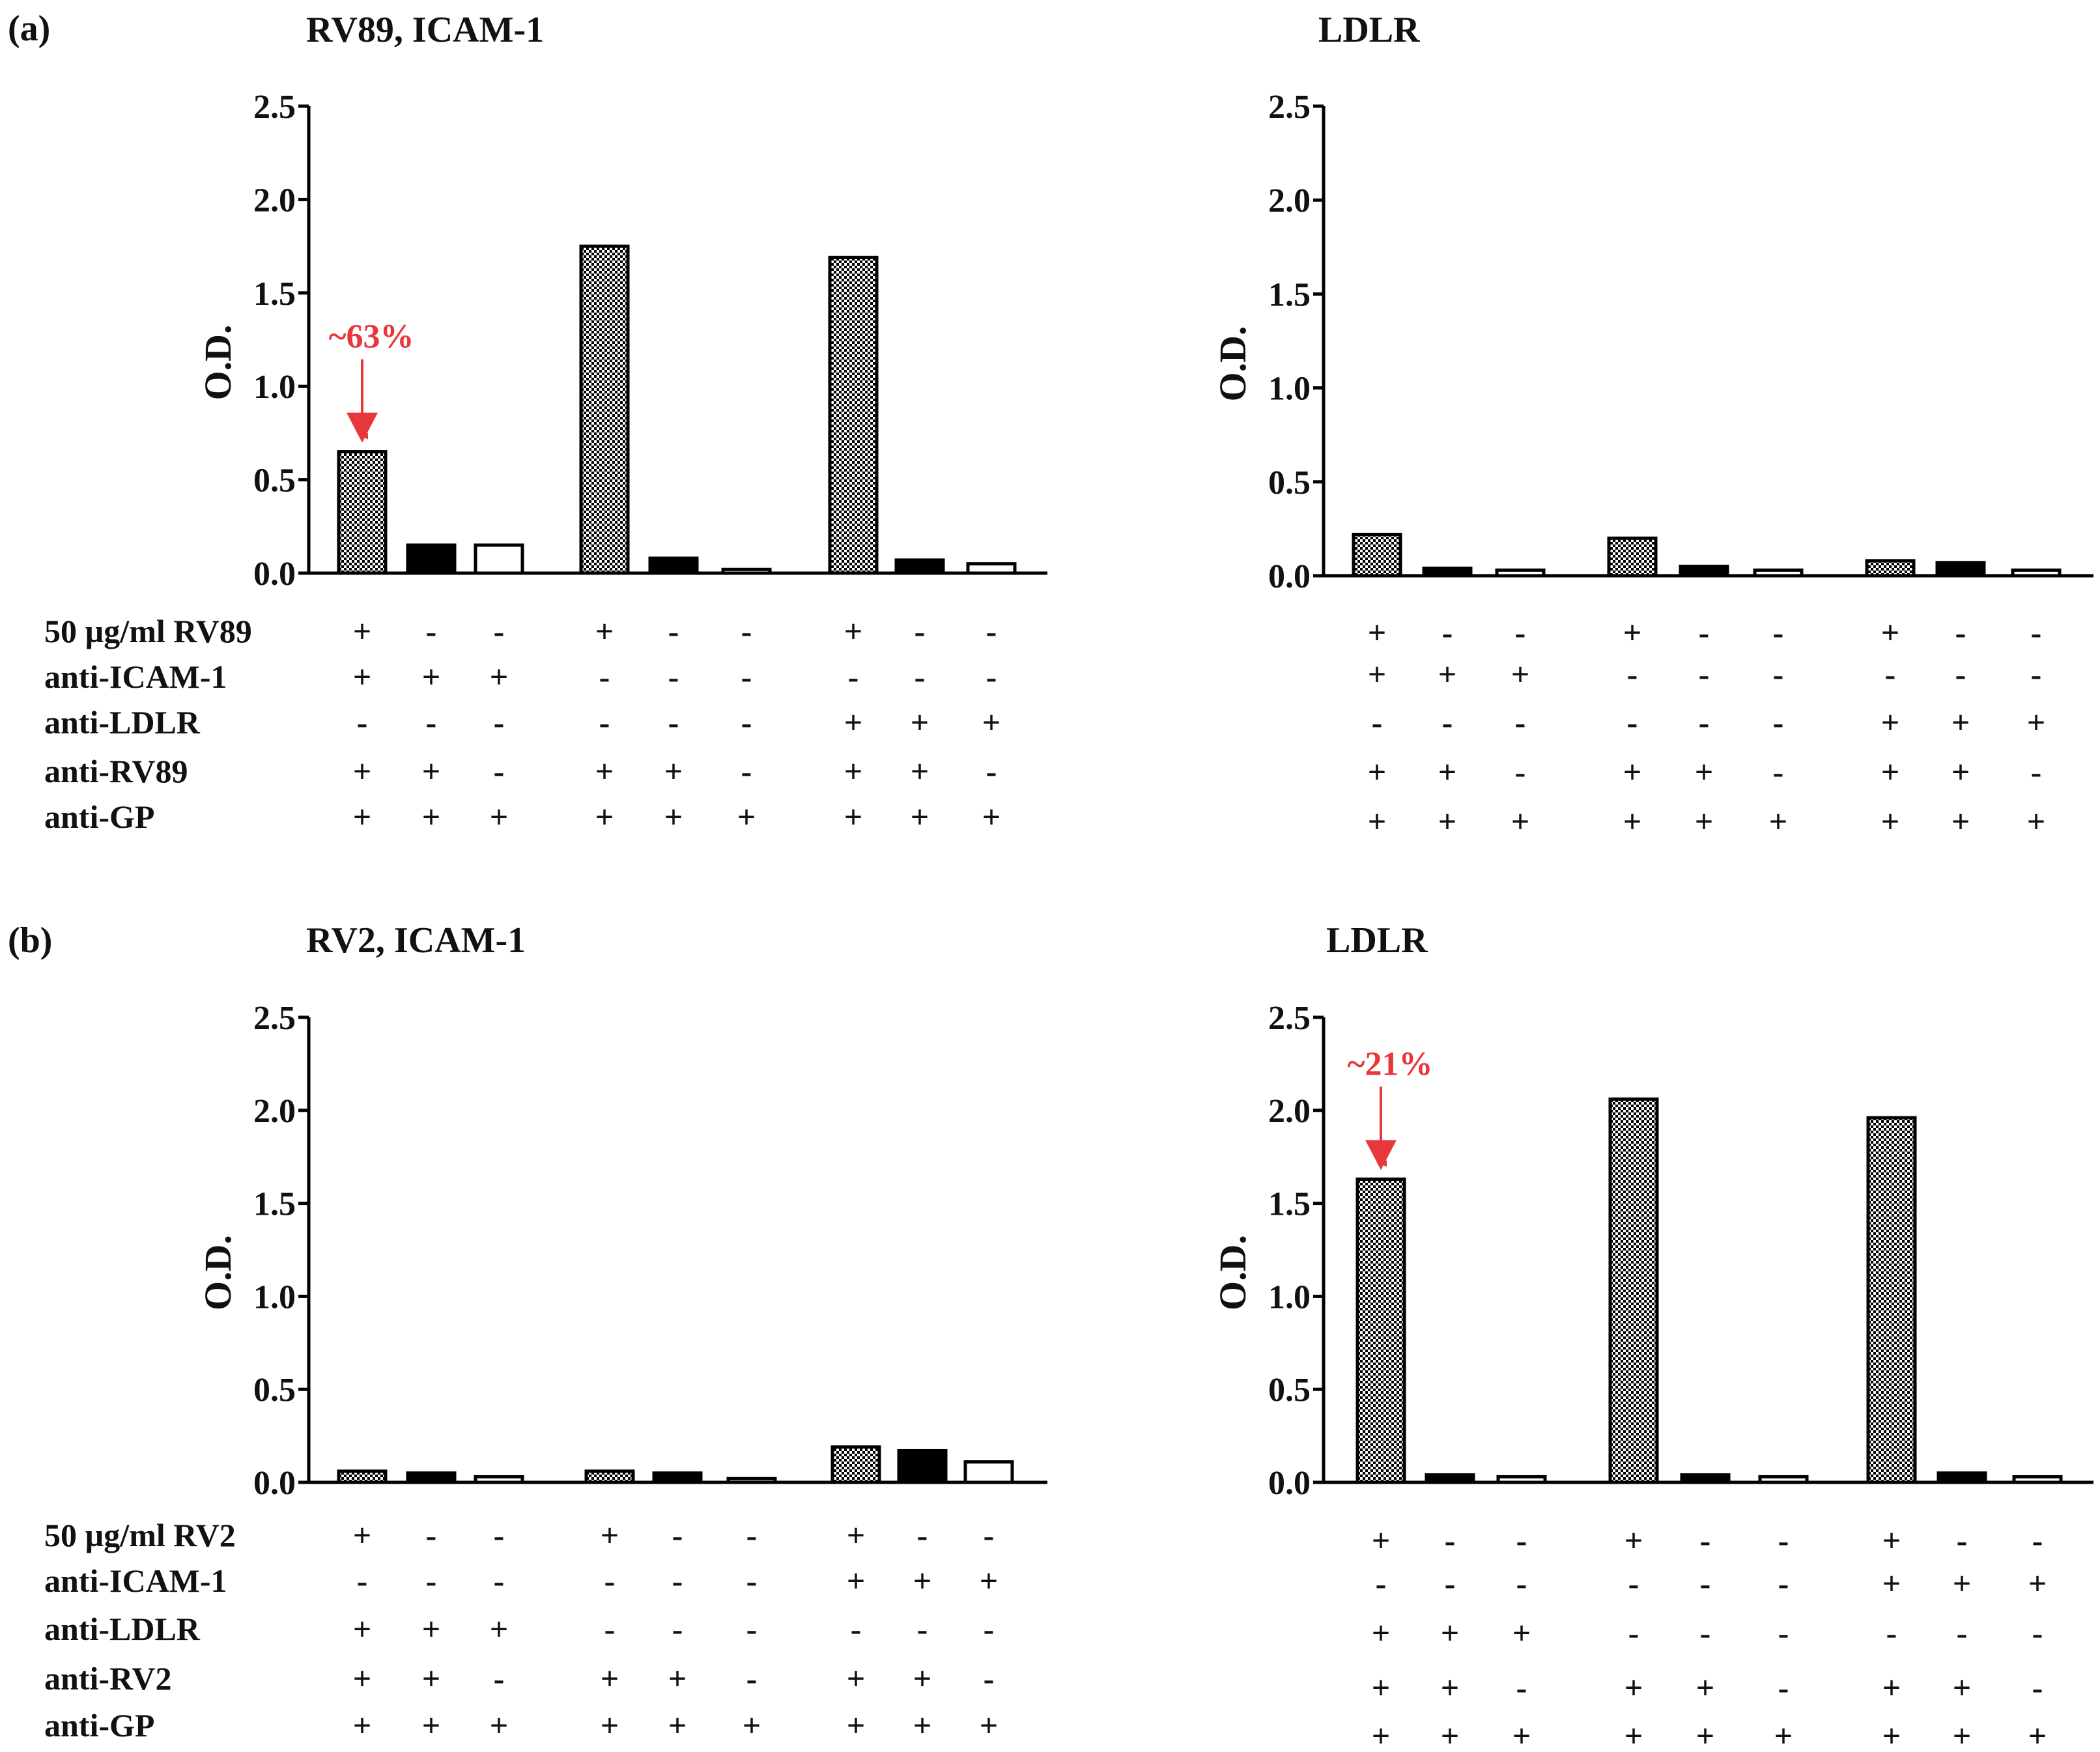 The height and width of the screenshot is (1752, 2100). Describe the element at coordinates (1289, 294) in the screenshot. I see `y-tick-label: 1.5` at that location.